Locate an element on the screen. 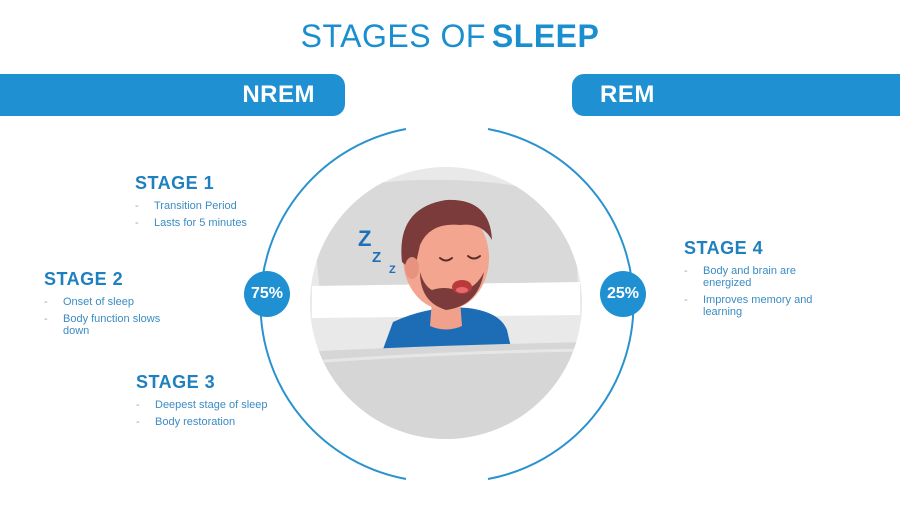 The image size is (900, 506). nrem-label: NREM is located at coordinates (278, 94).